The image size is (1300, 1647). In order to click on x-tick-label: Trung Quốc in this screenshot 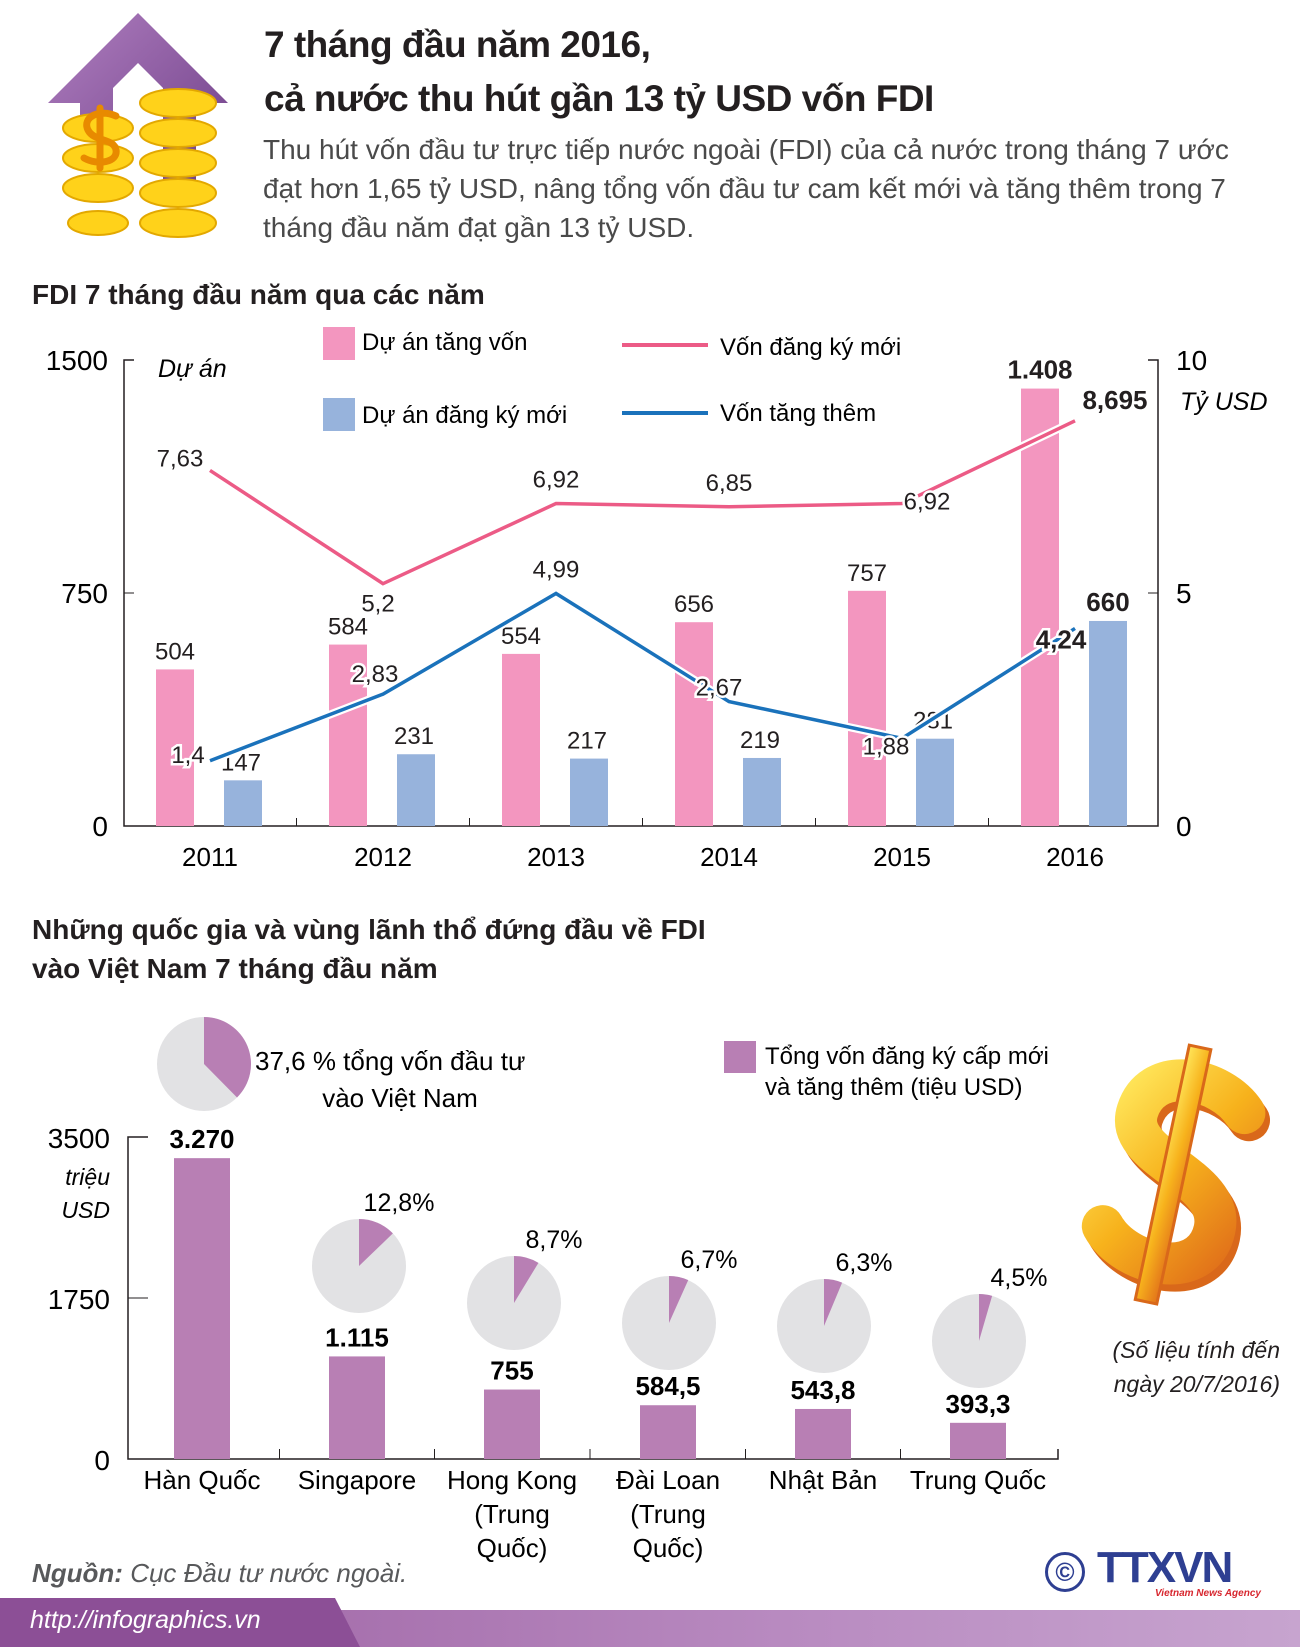, I will do `click(978, 1480)`.